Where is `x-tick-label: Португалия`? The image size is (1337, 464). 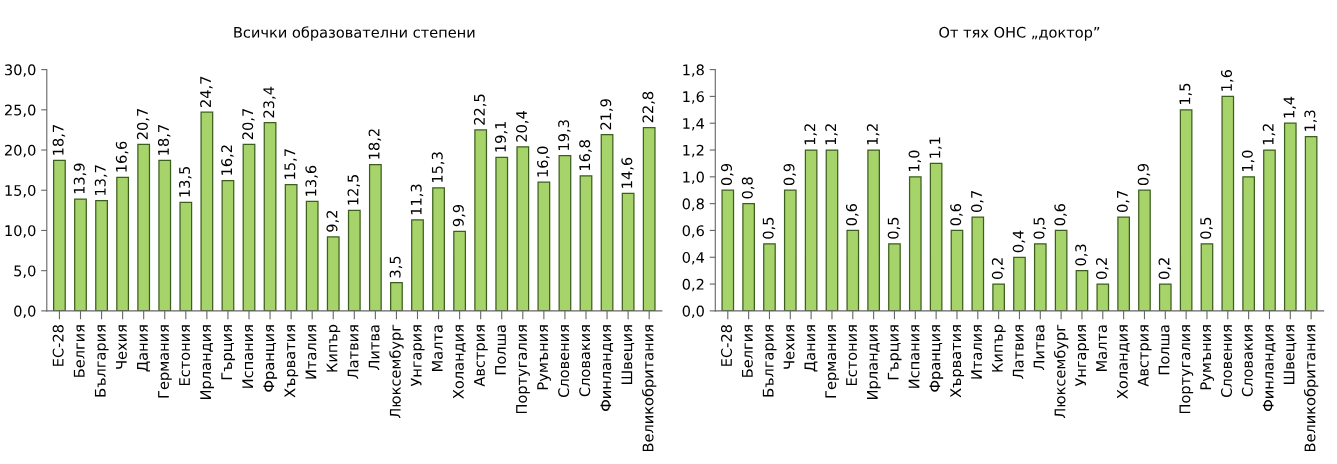 x-tick-label: Португалия is located at coordinates (1186, 369).